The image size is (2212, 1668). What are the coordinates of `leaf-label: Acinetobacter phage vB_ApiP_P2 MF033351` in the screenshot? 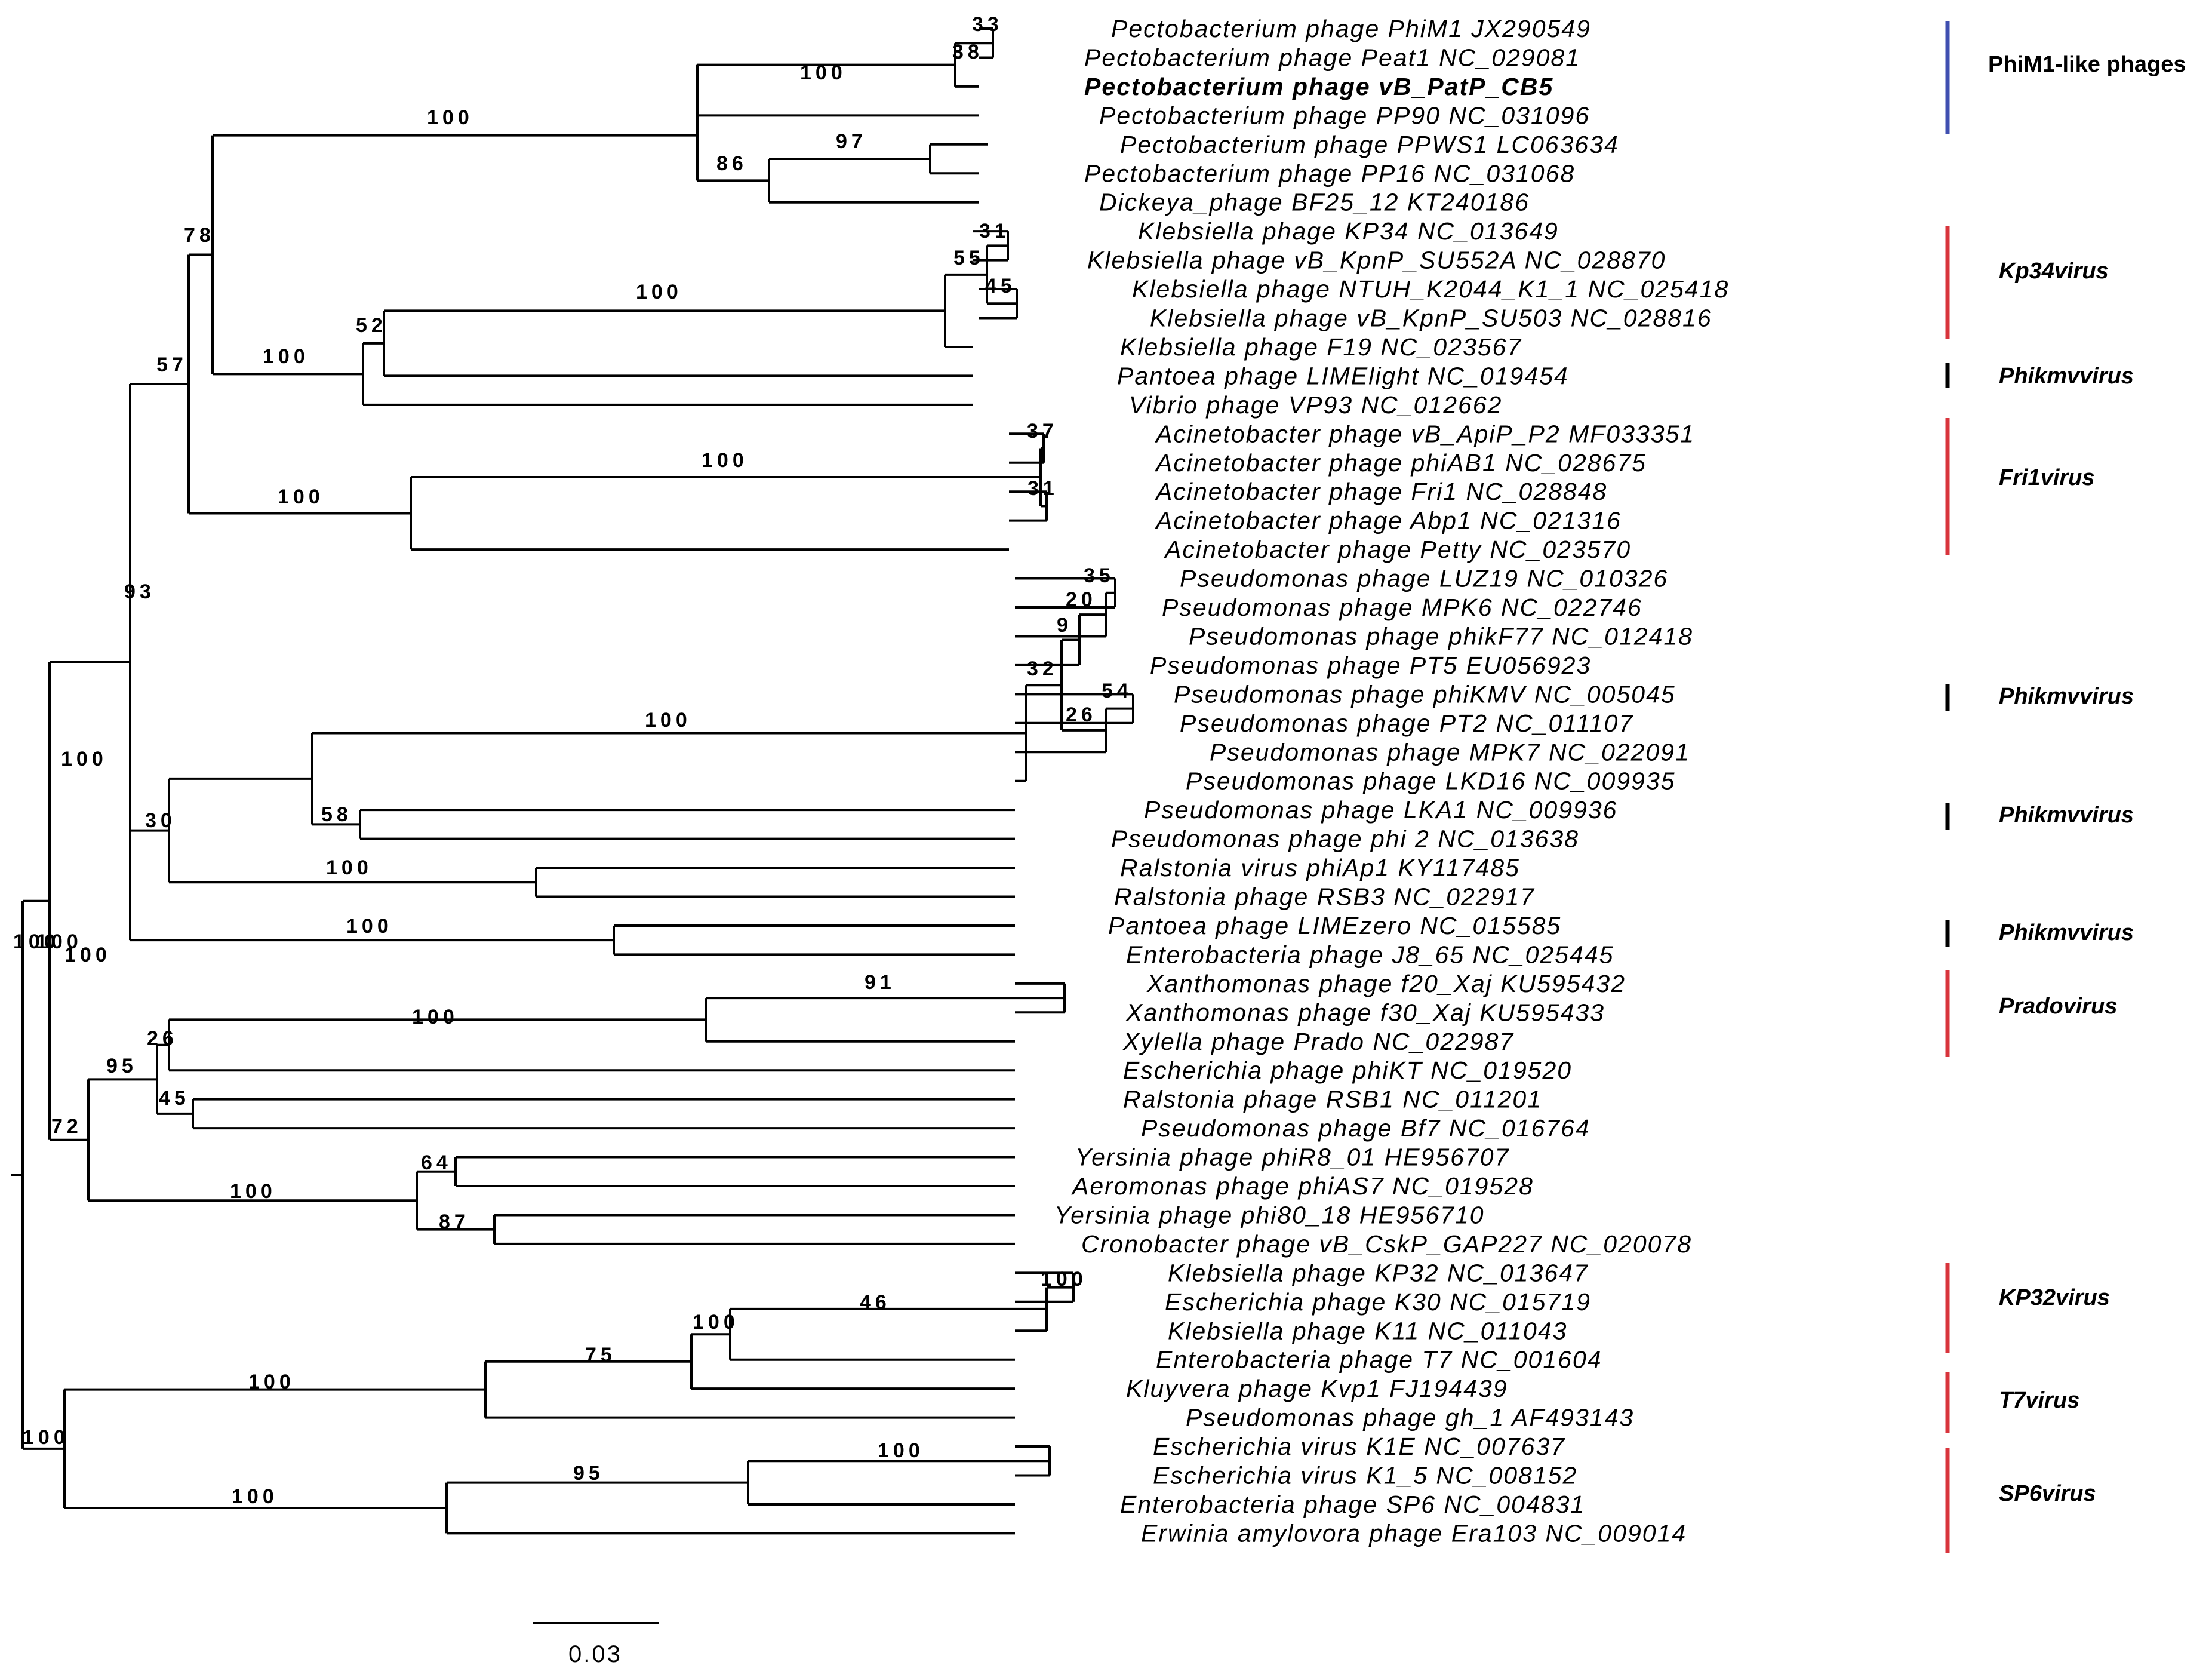 It's located at (1424, 433).